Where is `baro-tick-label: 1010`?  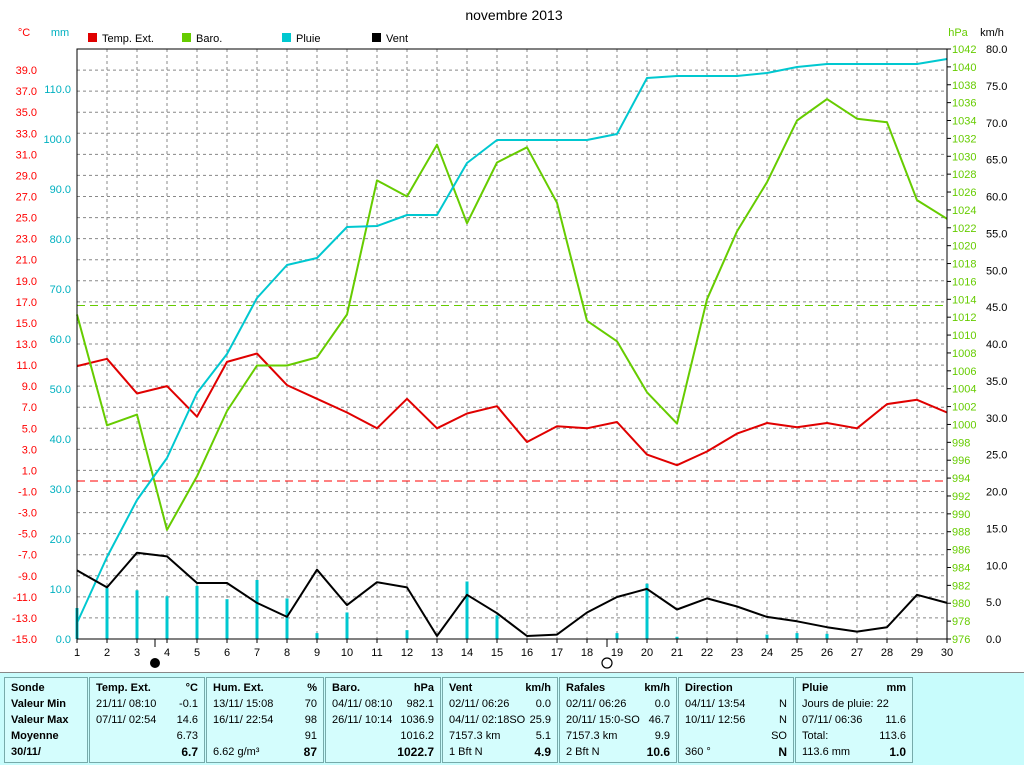 baro-tick-label: 1010 is located at coordinates (964, 336).